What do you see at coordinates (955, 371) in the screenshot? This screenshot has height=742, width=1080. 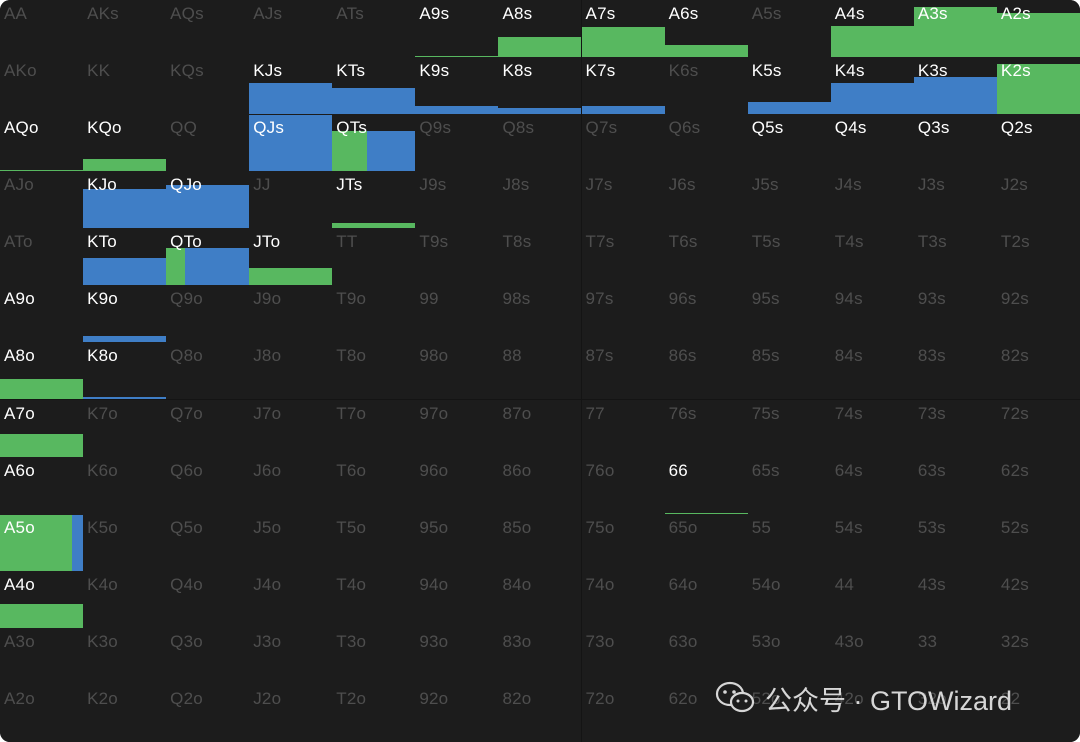 I see `hand-cell-83s: 83s` at bounding box center [955, 371].